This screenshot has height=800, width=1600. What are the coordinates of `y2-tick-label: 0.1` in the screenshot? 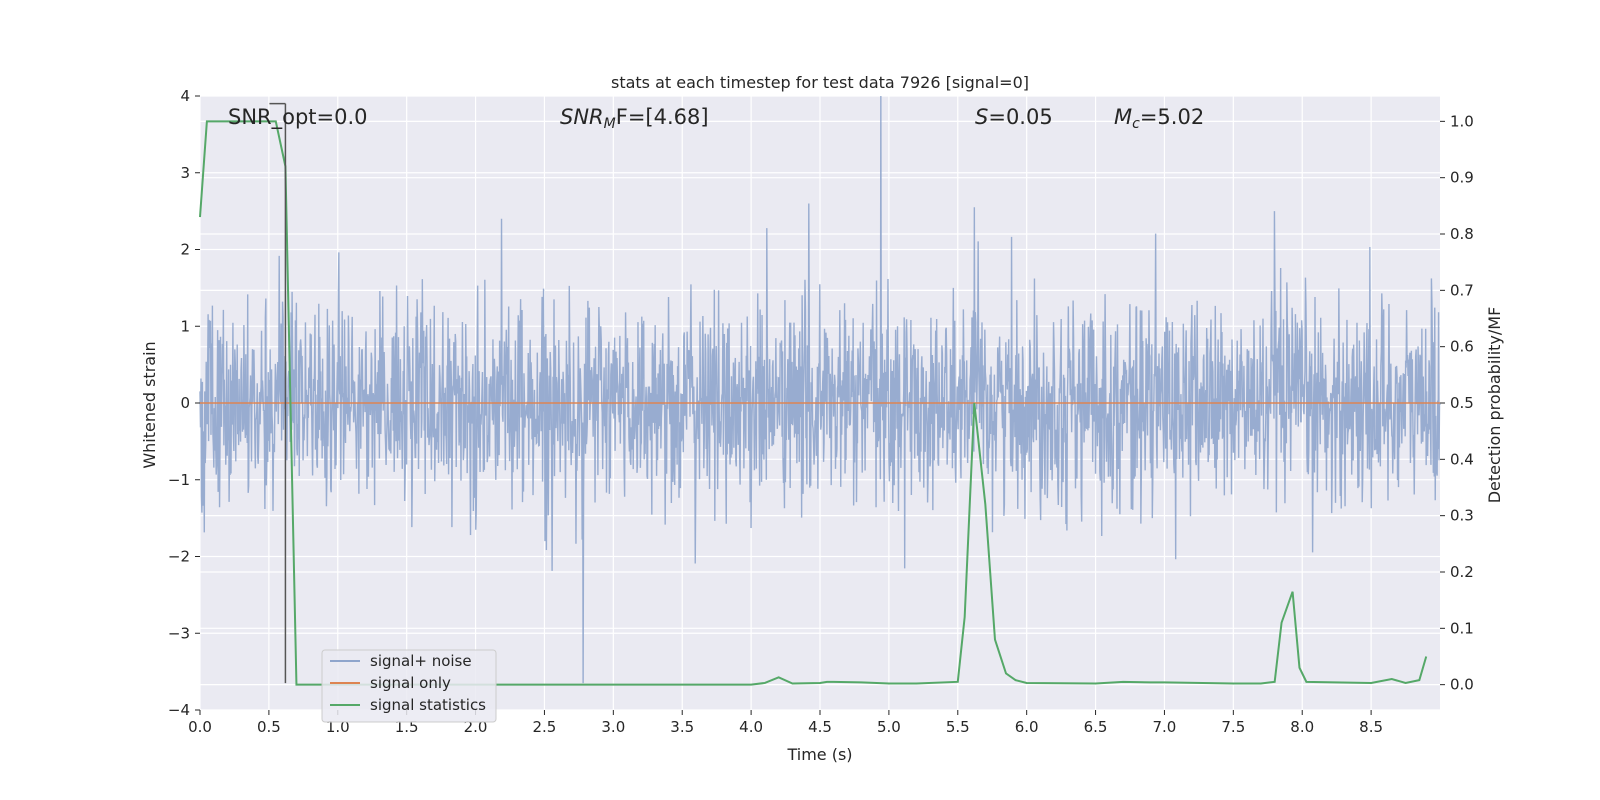 It's located at (1462, 628).